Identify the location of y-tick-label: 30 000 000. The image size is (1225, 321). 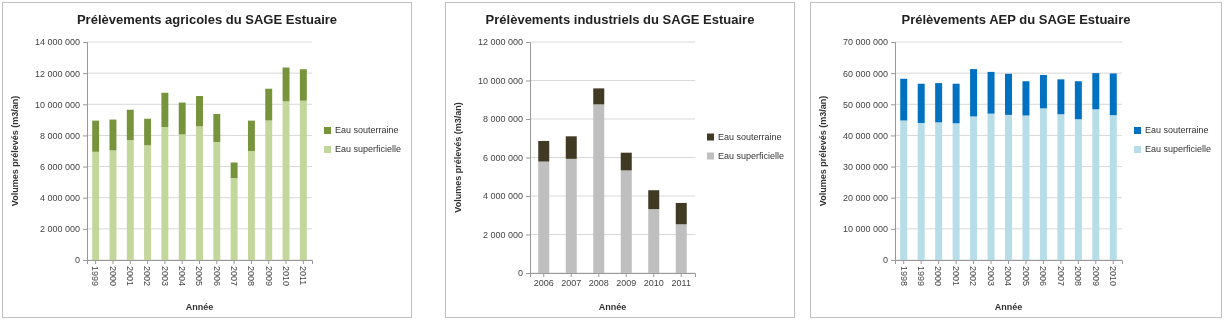
(865, 166).